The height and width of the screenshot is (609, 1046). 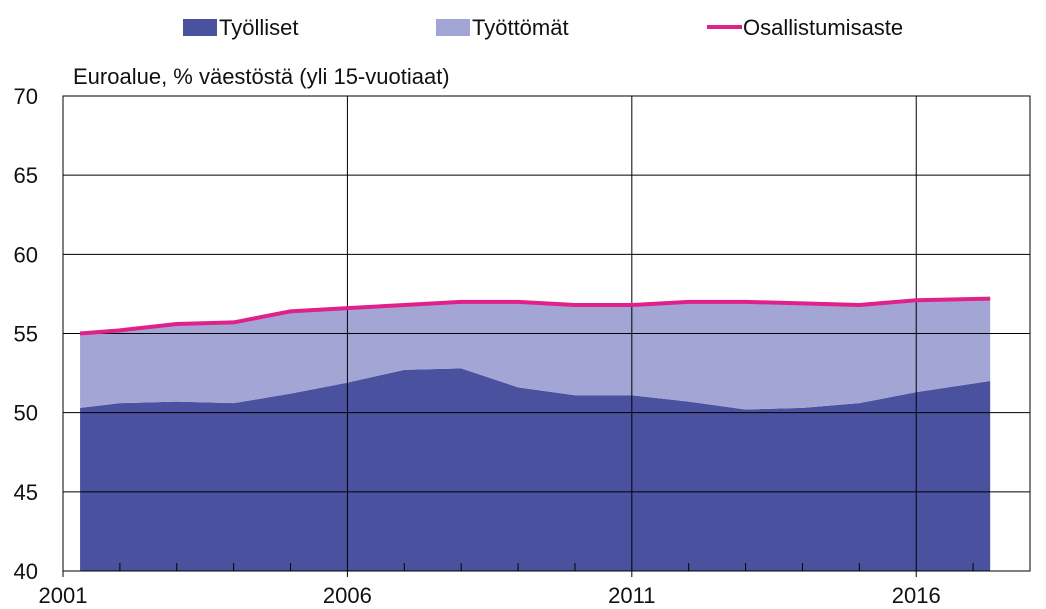 I want to click on line-osallistumisaste, so click(x=535, y=316).